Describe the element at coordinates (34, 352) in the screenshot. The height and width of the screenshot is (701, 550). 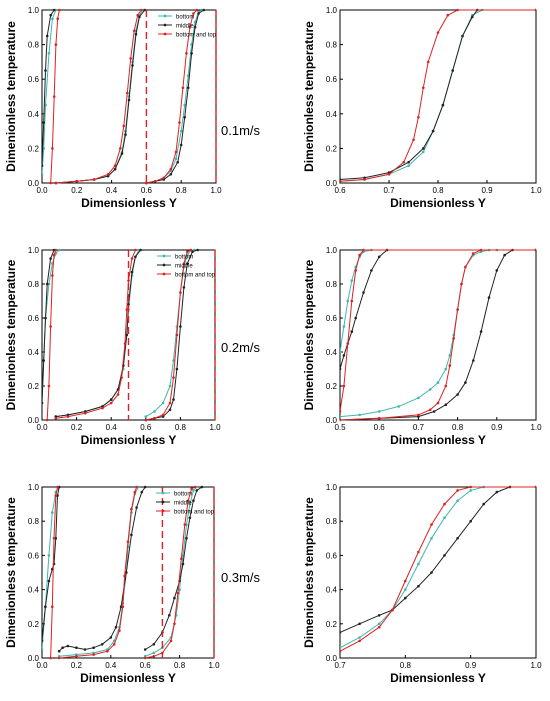
I see `y-tick-label: 0.4` at that location.